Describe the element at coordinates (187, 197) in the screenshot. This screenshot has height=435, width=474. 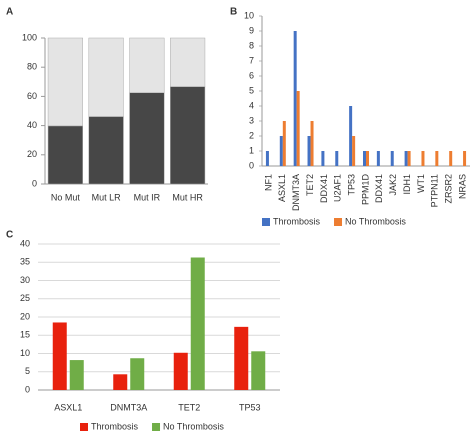
I see `x-tick-label: Mut HR` at that location.